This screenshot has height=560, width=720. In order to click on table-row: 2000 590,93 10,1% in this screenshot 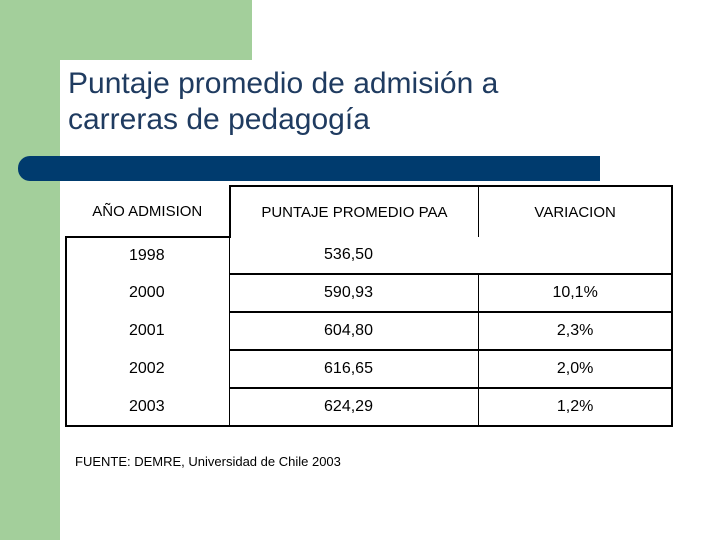, I will do `click(369, 293)`.